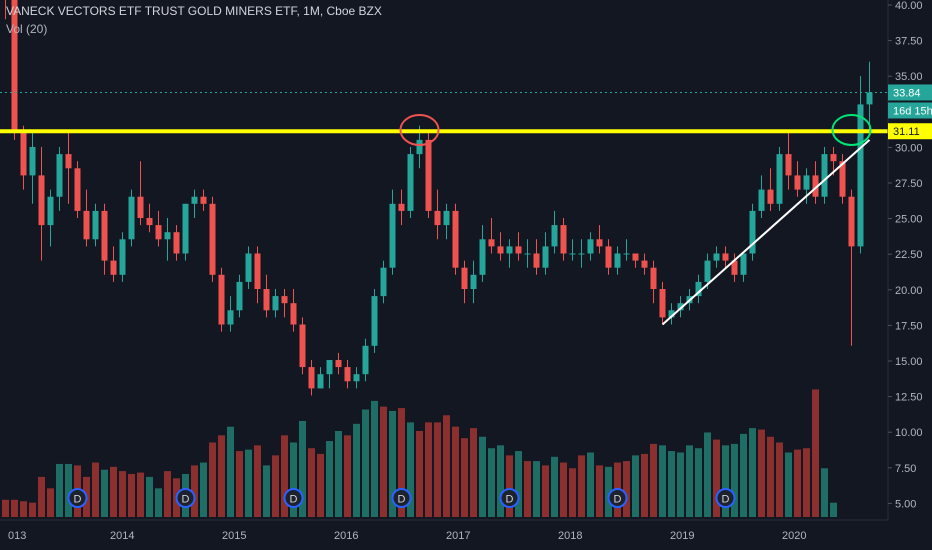 The image size is (932, 550). Describe the element at coordinates (635, 129) in the screenshot. I see `highlight-circles` at that location.